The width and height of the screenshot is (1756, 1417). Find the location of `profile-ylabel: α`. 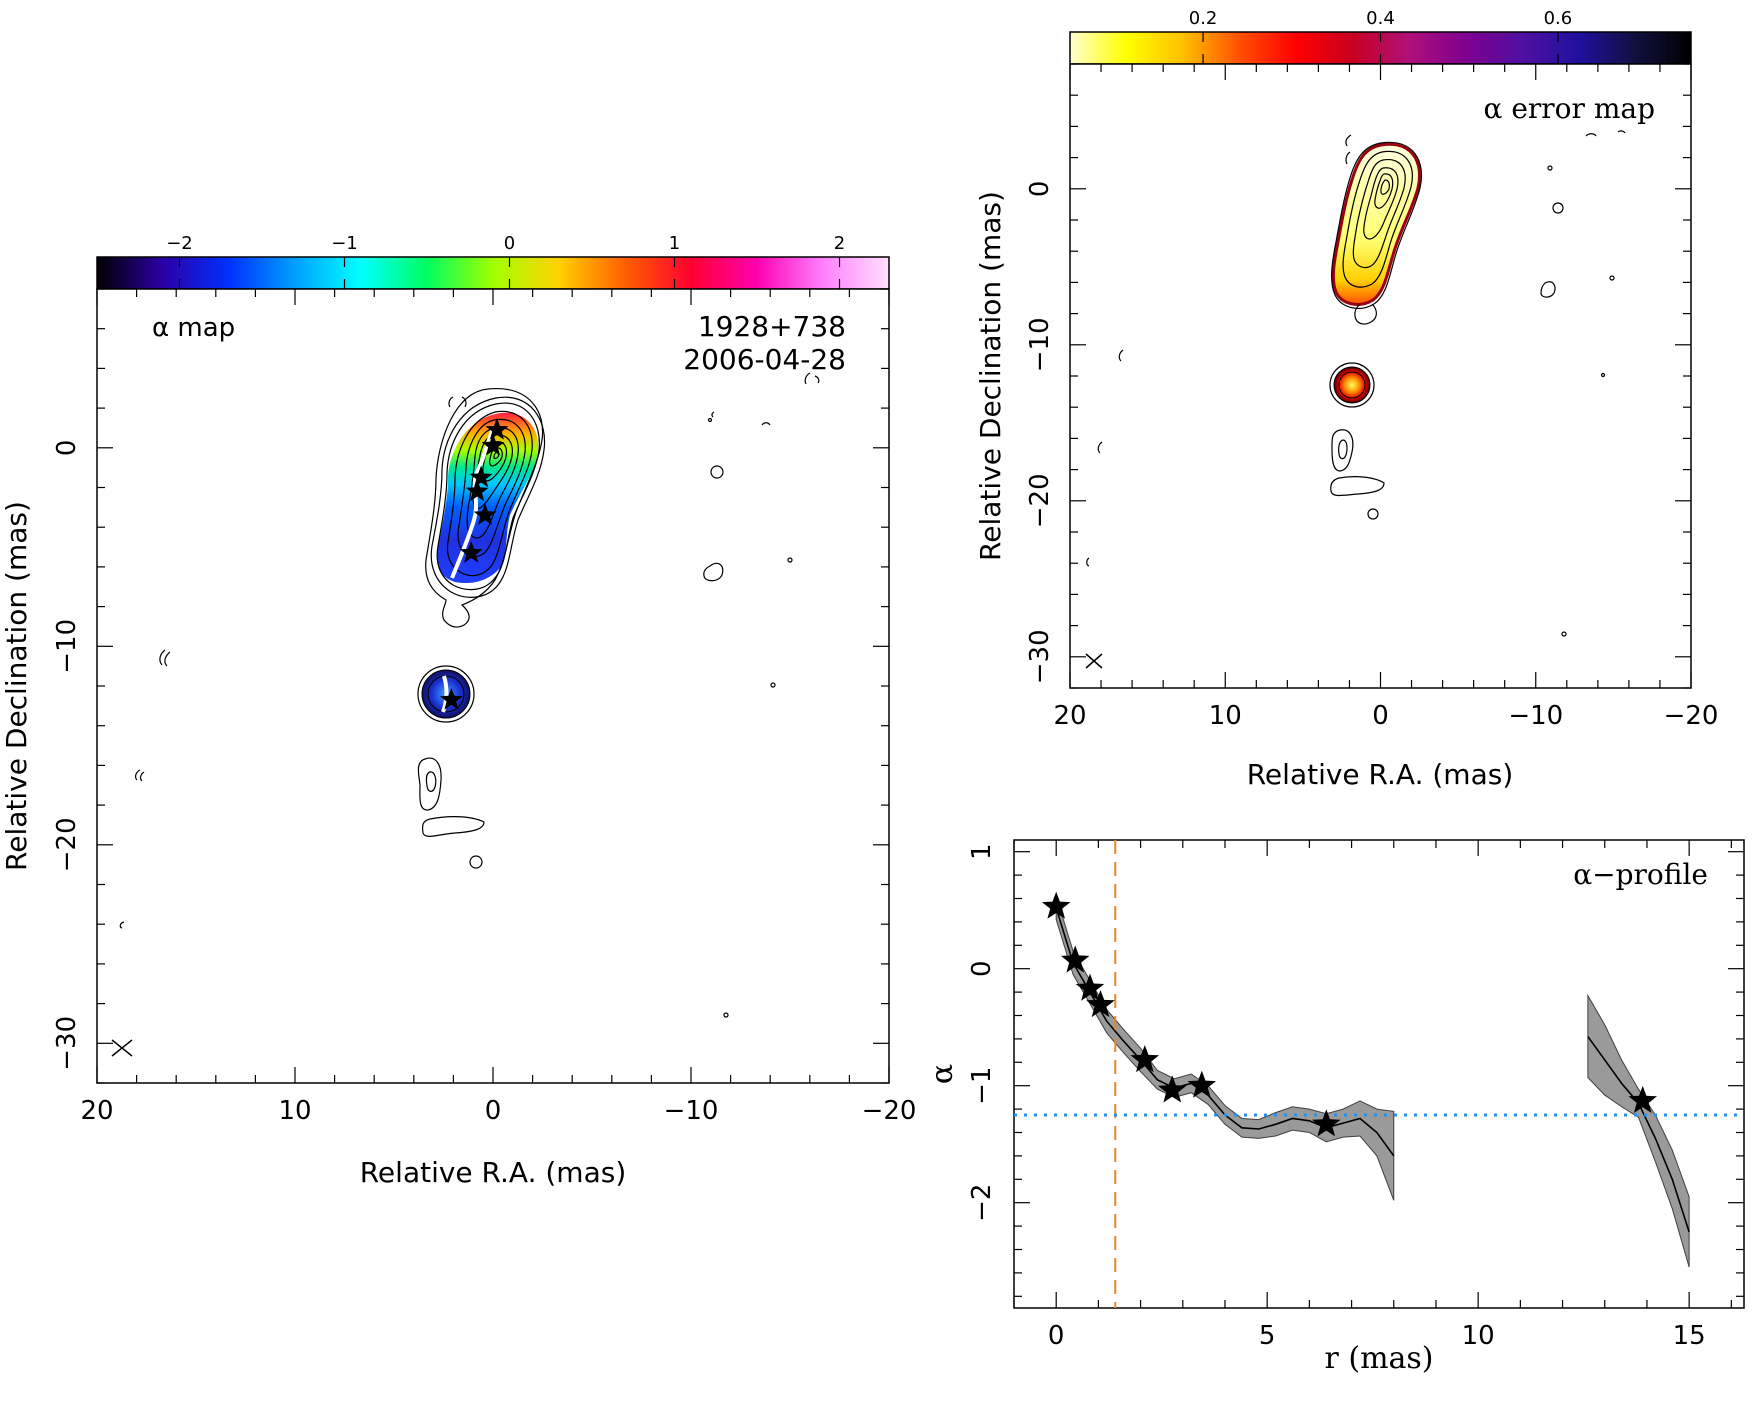

profile-ylabel: α is located at coordinates (942, 1074).